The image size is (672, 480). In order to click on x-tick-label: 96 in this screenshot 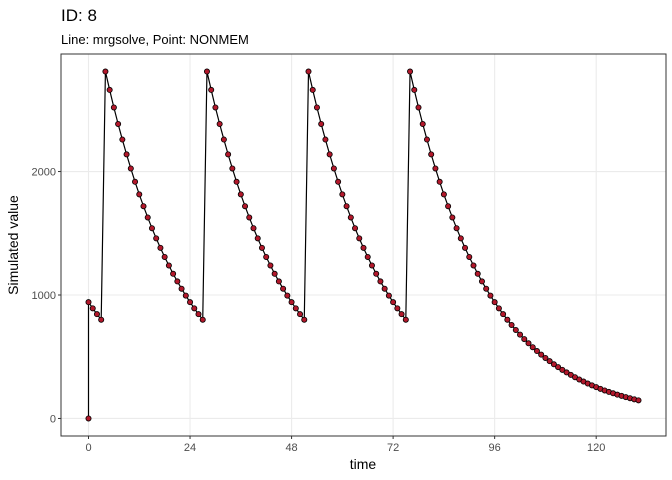, I will do `click(495, 448)`.